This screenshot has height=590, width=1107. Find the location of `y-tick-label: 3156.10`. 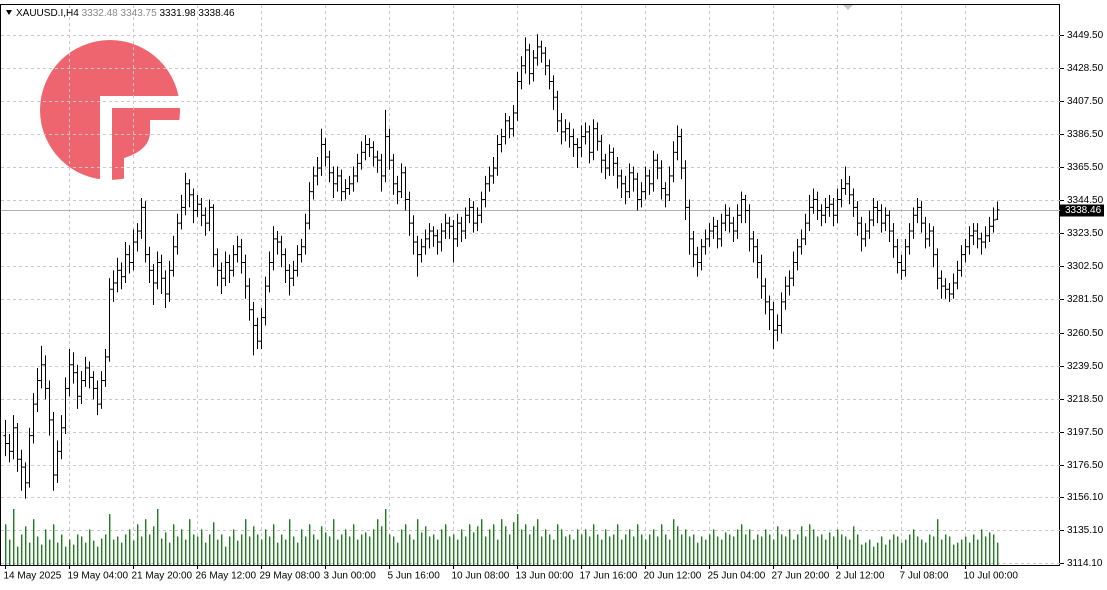

y-tick-label: 3156.10 is located at coordinates (1085, 497).